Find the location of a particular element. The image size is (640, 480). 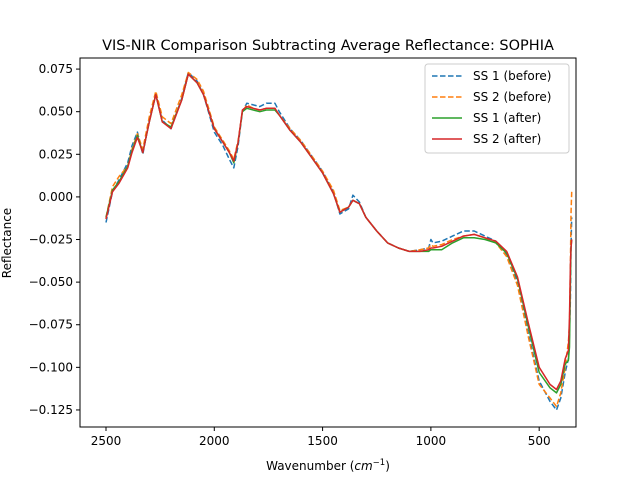

x-tick-label-4: 1000 is located at coordinates (431, 441).